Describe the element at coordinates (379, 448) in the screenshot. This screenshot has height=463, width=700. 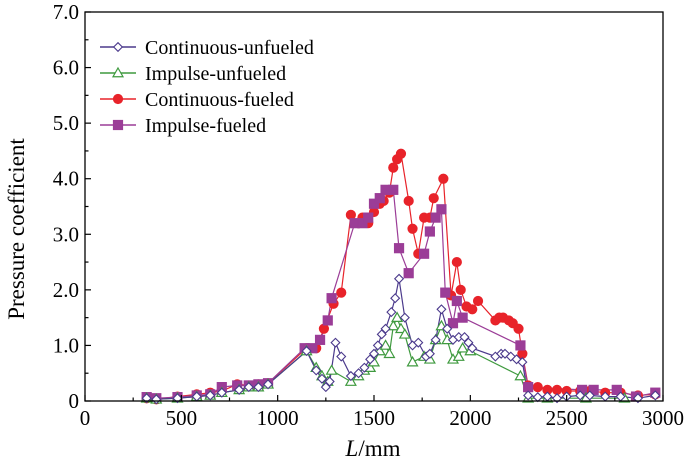
I see `x-axis-title-unit: /mm` at that location.